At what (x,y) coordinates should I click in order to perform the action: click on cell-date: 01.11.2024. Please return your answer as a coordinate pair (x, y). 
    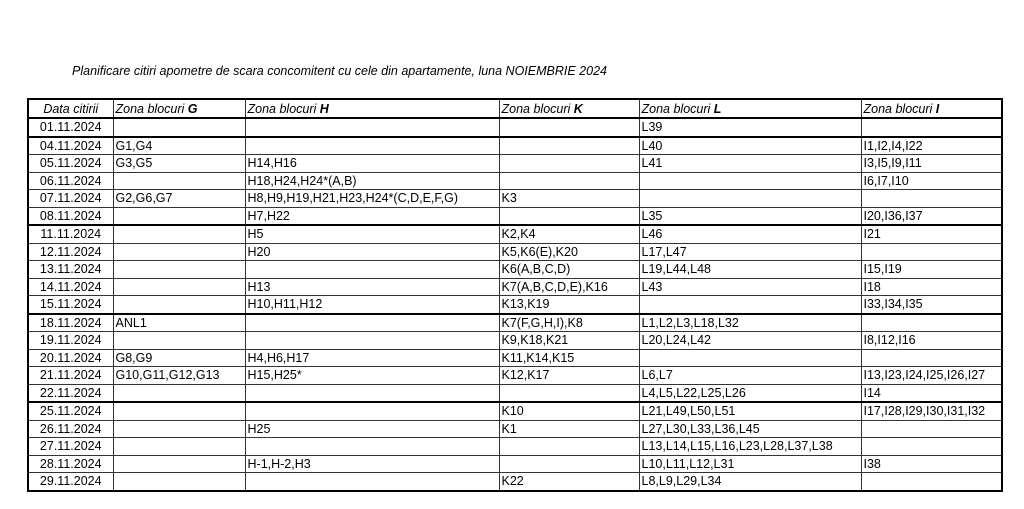
    Looking at the image, I should click on (70, 127).